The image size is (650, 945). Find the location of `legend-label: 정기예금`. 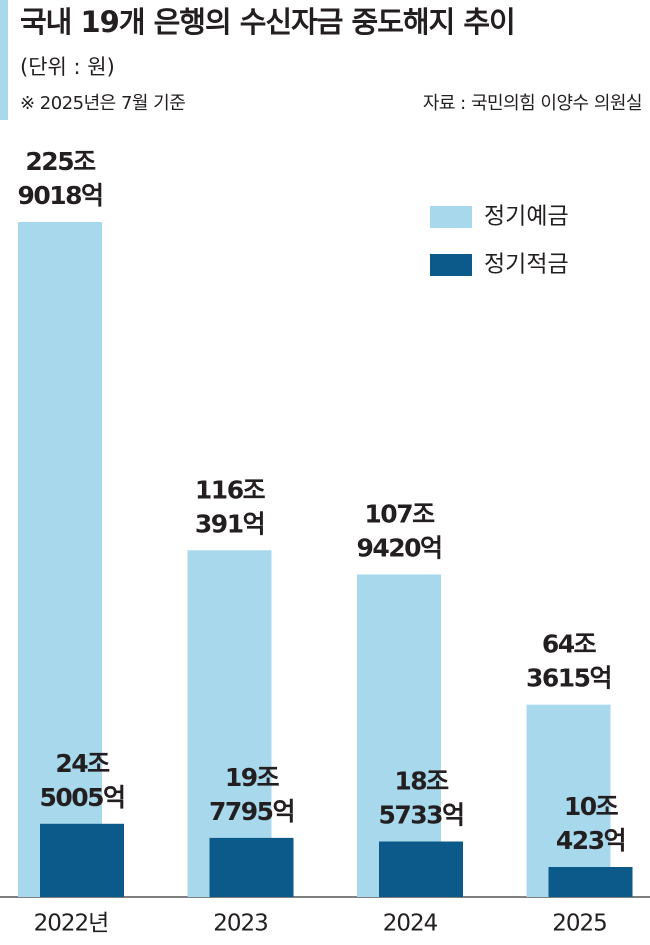

legend-label: 정기예금 is located at coordinates (526, 217).